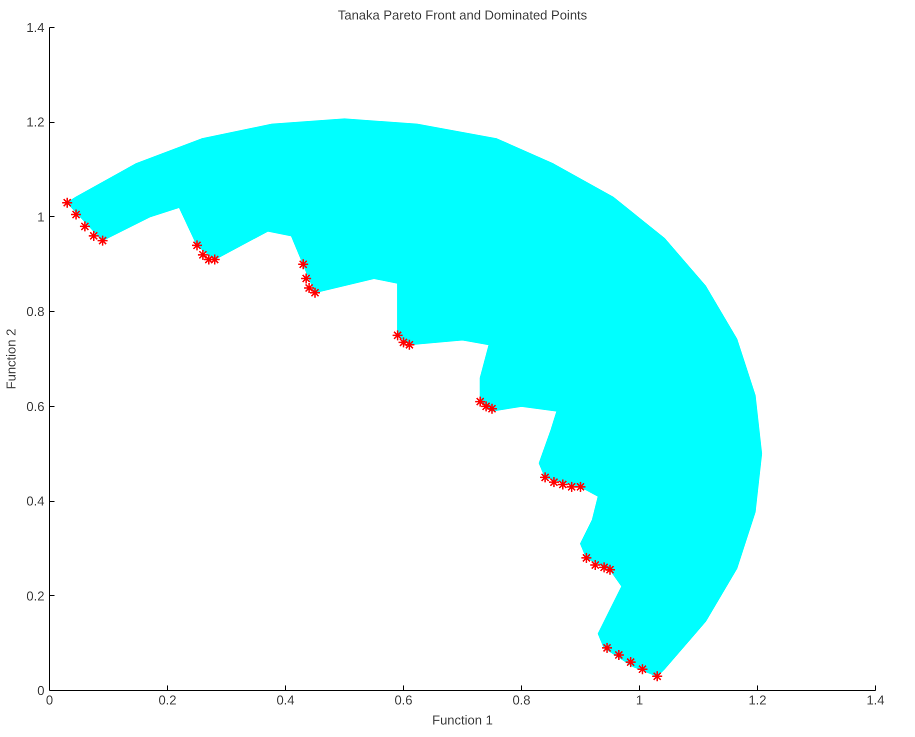 This screenshot has width=915, height=737. I want to click on y-tick-label: 0.8, so click(35, 312).